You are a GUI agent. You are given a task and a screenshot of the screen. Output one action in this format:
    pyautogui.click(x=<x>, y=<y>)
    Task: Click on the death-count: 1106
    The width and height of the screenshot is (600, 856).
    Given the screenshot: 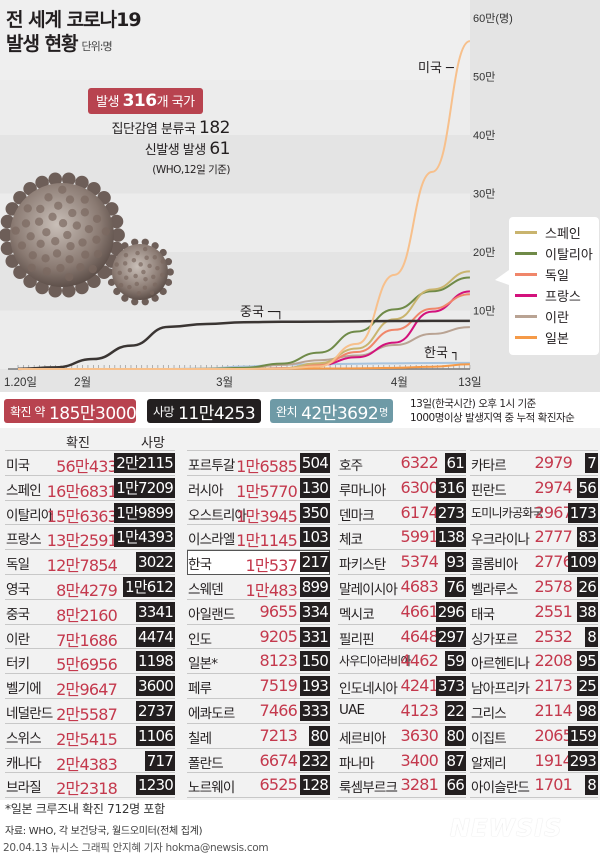 What is the action you would take?
    pyautogui.click(x=155, y=735)
    